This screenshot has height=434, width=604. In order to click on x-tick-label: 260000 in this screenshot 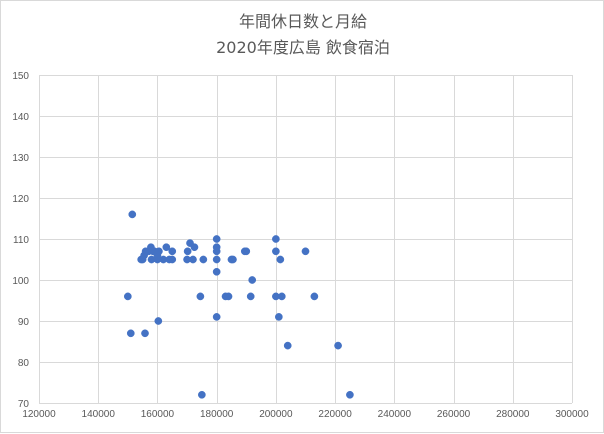, I will do `click(454, 414)`.